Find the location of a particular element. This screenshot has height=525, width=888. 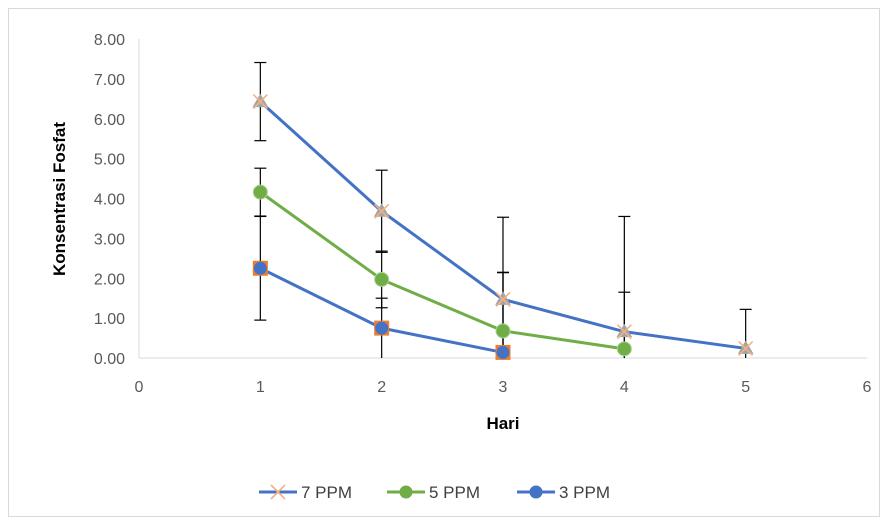

error-bar is located at coordinates (503, 315).